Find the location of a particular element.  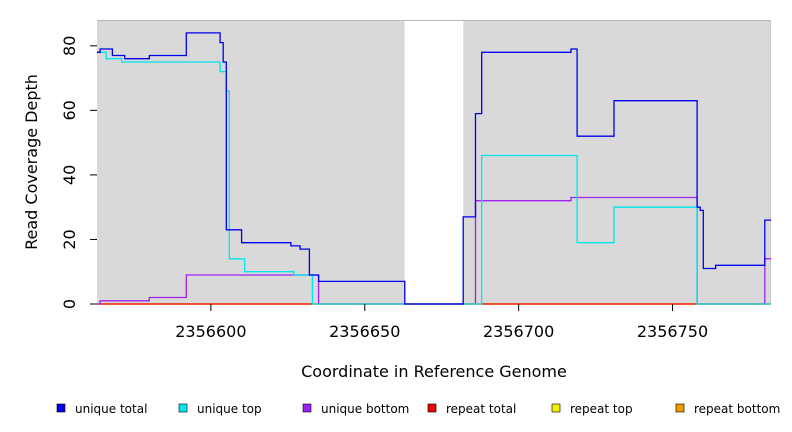

legend-label-repeat-top: repeat top is located at coordinates (601, 409).